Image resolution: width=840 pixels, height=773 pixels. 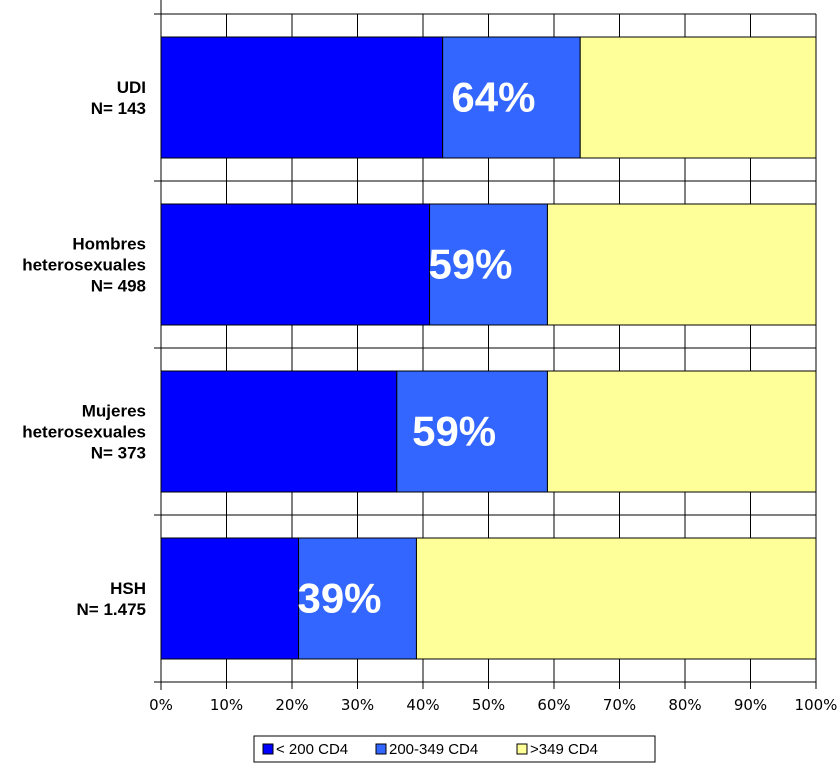 I want to click on category-label-3-0: HSH, so click(x=128, y=588).